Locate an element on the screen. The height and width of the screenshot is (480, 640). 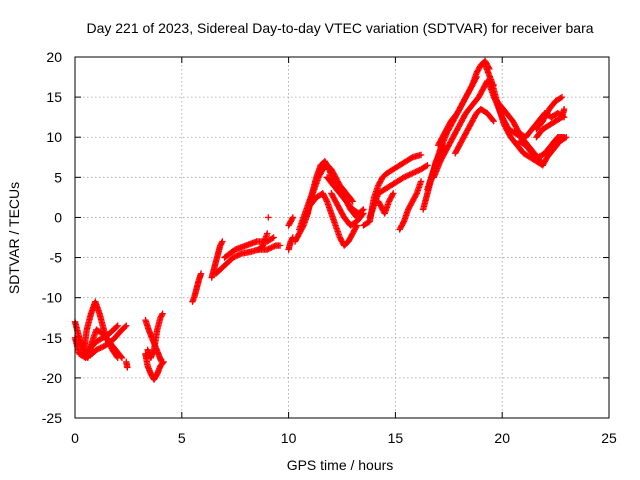
y-tick-label: 15 is located at coordinates (54, 97).